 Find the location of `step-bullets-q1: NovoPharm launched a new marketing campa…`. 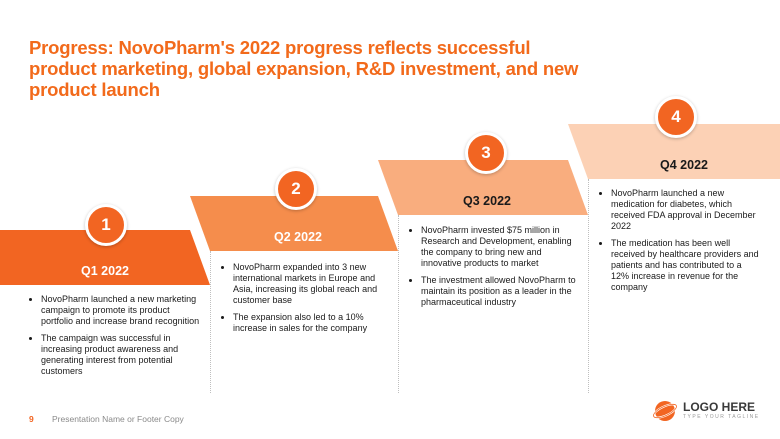

step-bullets-q1: NovoPharm launched a new marketing campa… is located at coordinates (115, 338).